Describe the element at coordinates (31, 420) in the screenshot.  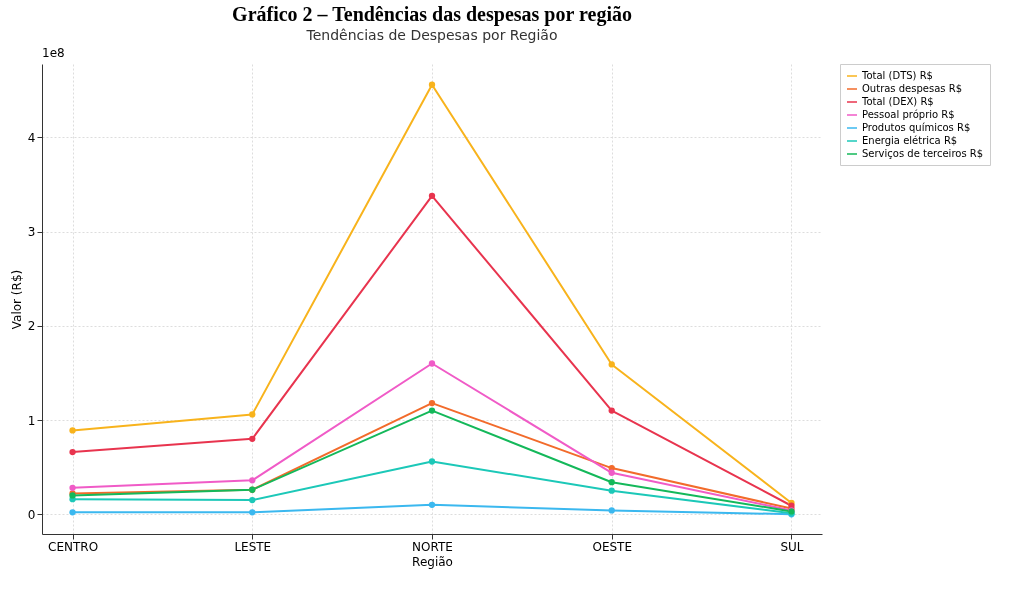
I see `y-tick-label: 1` at that location.